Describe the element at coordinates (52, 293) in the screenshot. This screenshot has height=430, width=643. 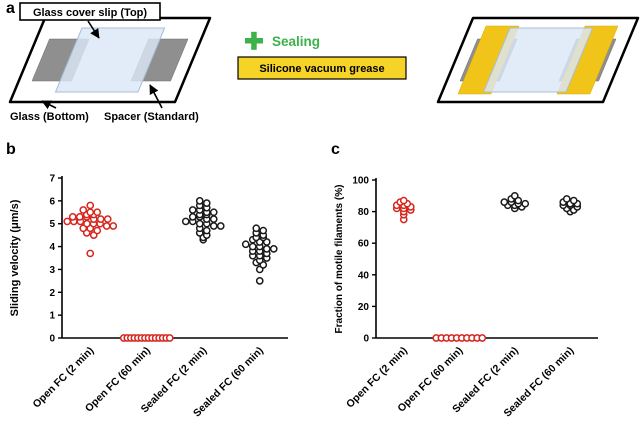
I see `y-tick-label: 2` at that location.